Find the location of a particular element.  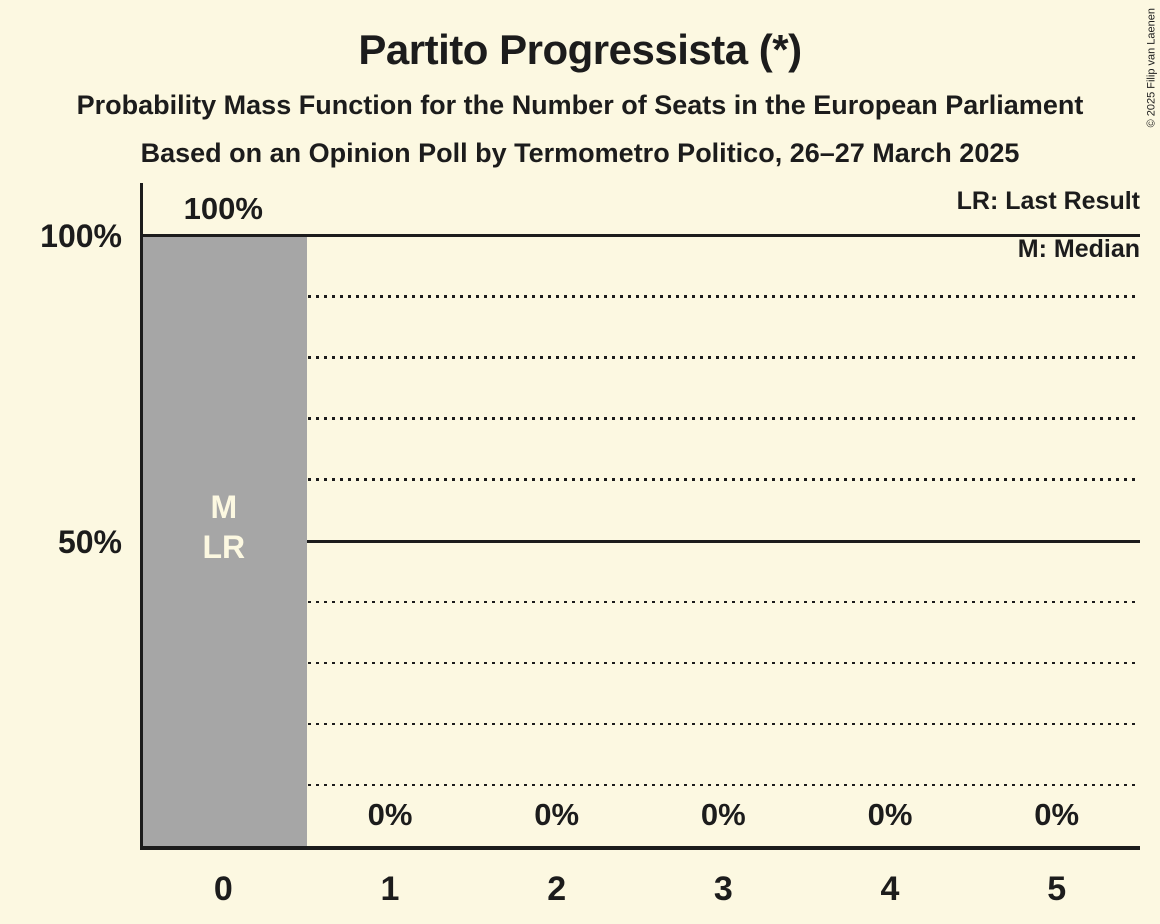

copyright-notice: © 2025 Filip van Laenen is located at coordinates (1151, 68).